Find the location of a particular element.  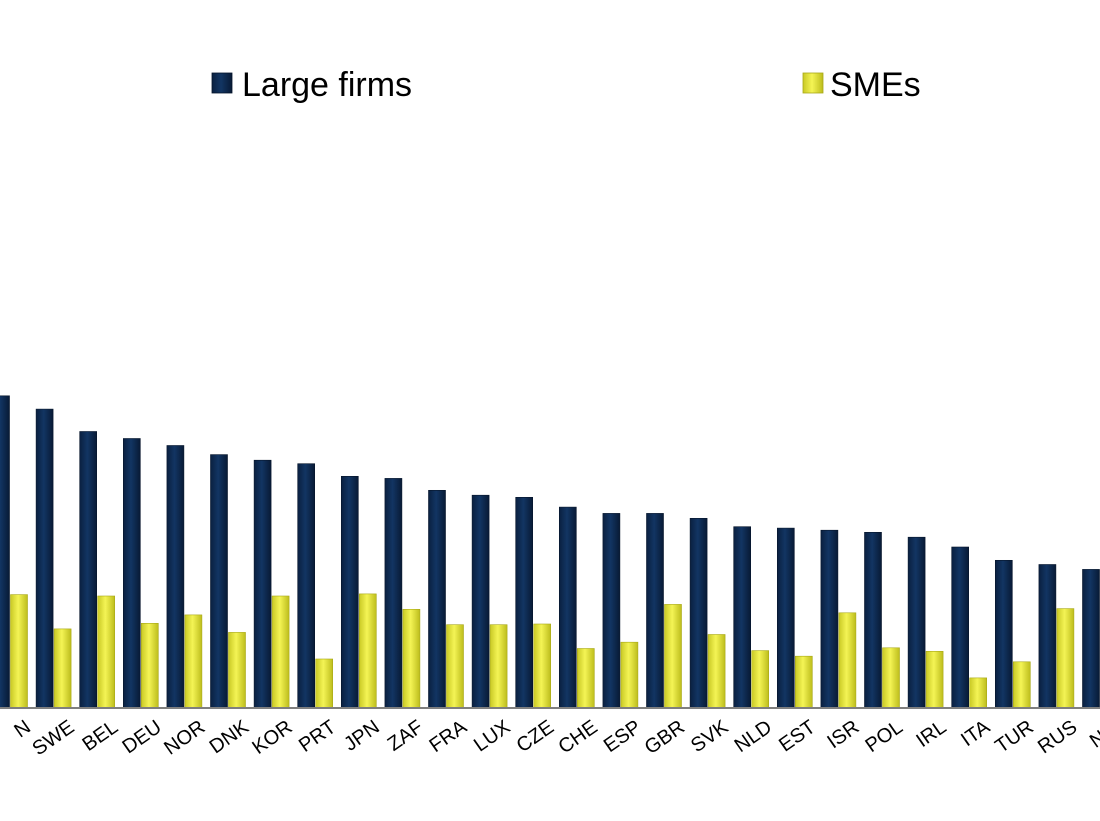

x-tick-label-prt: PRT is located at coordinates (317, 736).